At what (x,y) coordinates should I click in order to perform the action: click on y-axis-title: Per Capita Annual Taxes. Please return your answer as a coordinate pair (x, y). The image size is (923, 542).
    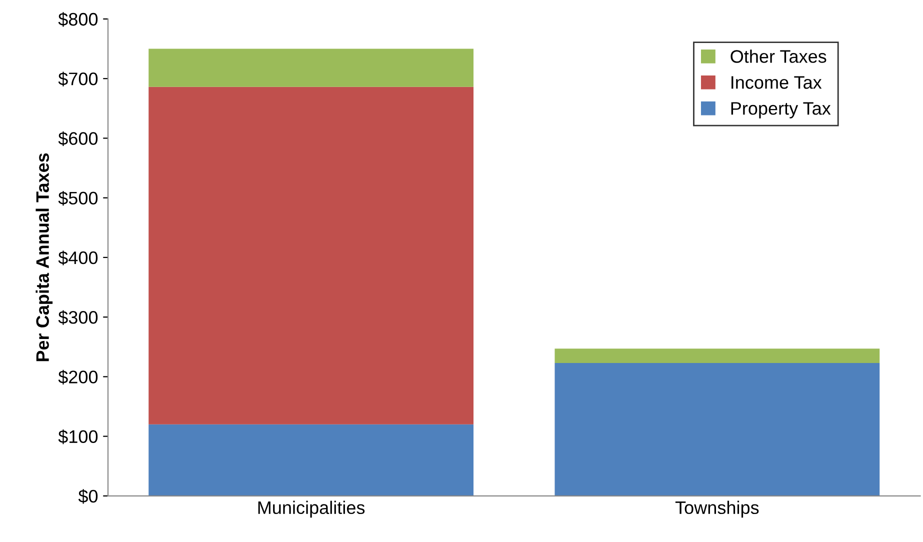
    Looking at the image, I should click on (44, 257).